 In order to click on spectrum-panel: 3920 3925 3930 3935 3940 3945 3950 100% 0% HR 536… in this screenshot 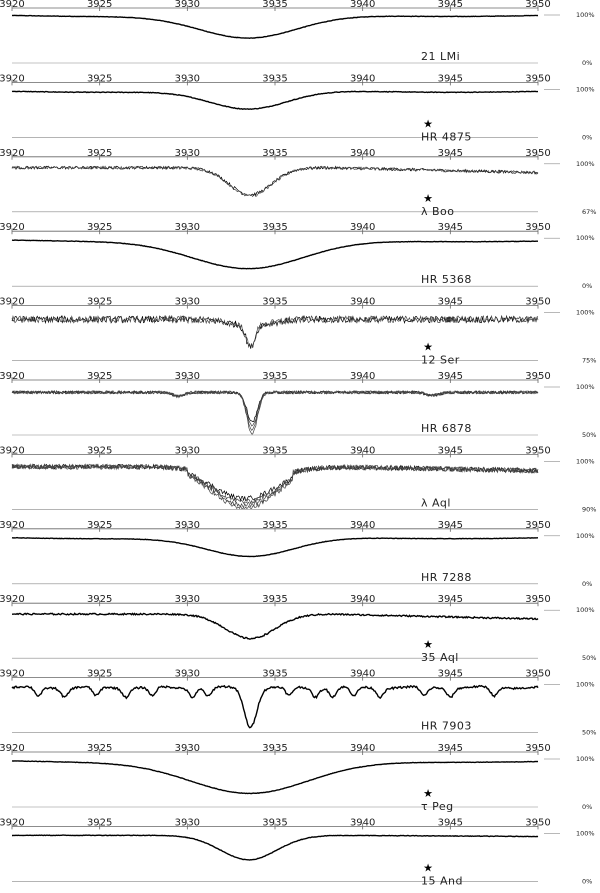, I will do `click(297, 256)`.